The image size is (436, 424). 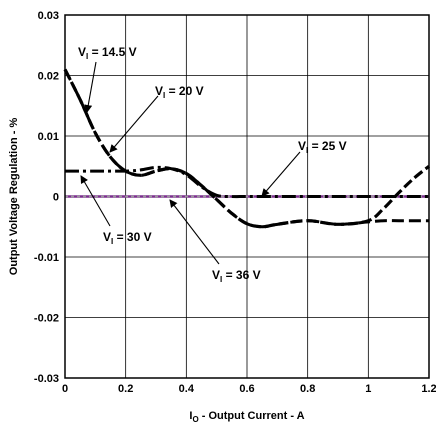 I want to click on x-tick-label: 0.2, so click(x=125, y=389).